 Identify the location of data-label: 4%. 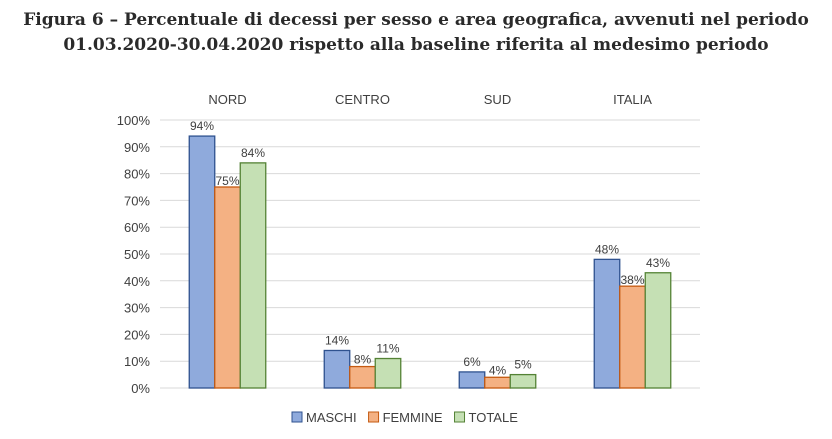
(498, 370).